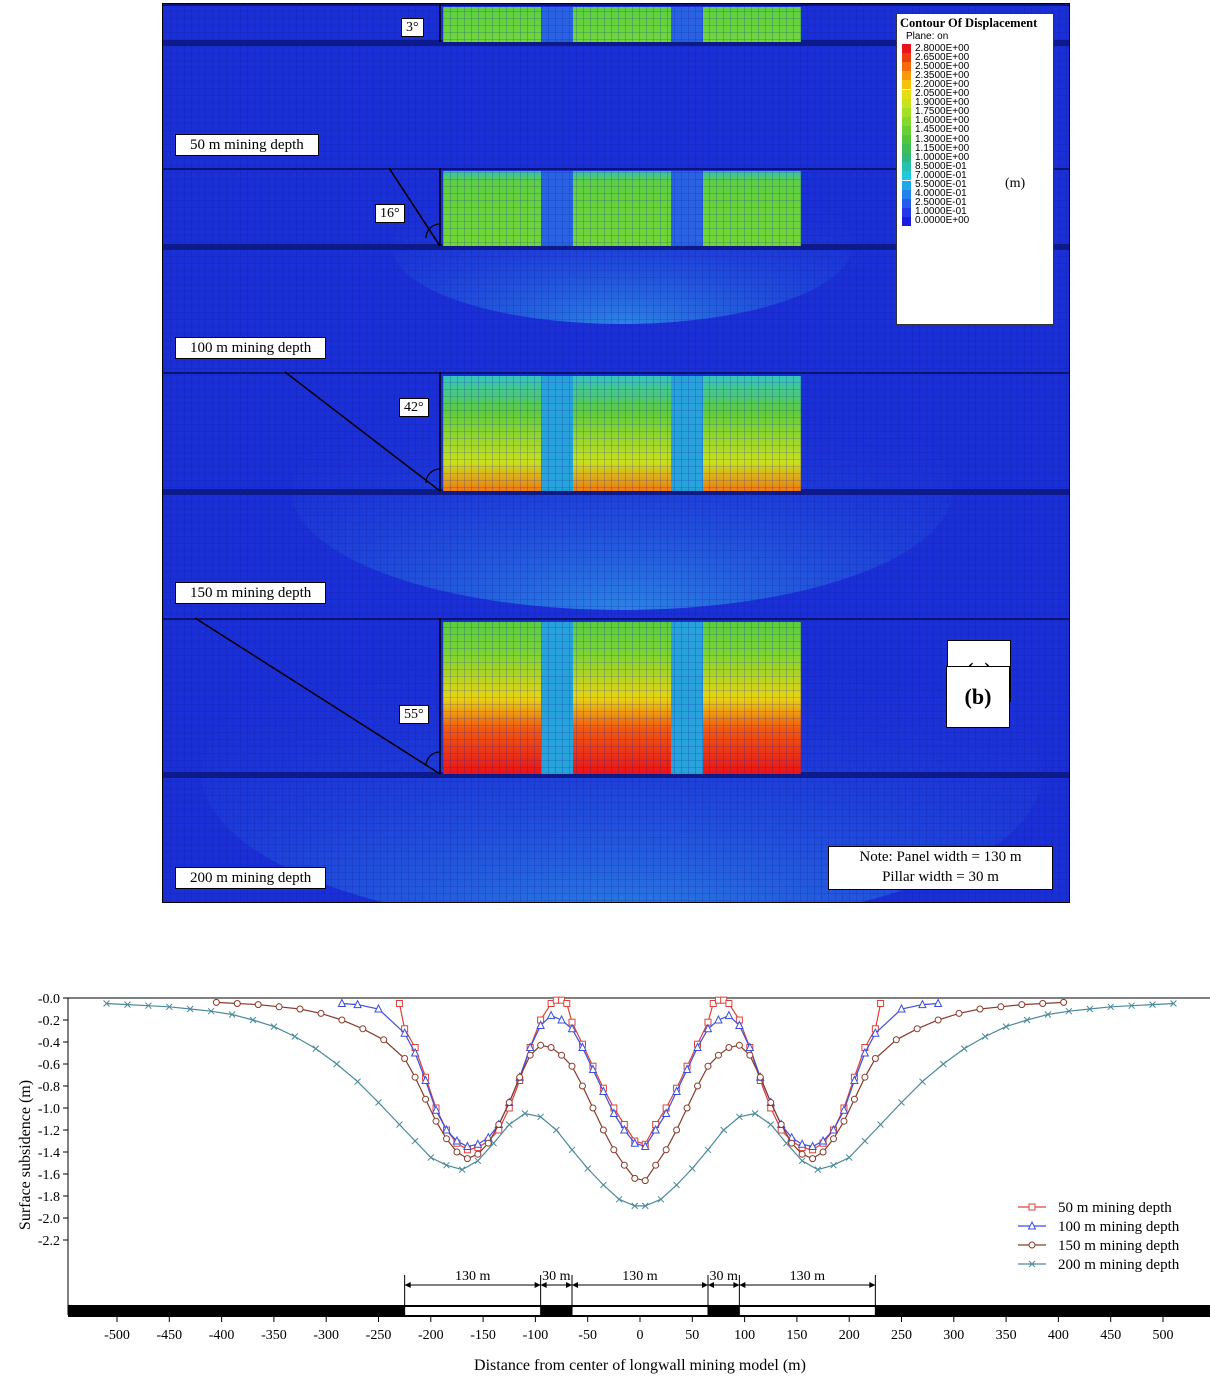  What do you see at coordinates (49, 1043) in the screenshot?
I see `y-tick-label: -0.4` at bounding box center [49, 1043].